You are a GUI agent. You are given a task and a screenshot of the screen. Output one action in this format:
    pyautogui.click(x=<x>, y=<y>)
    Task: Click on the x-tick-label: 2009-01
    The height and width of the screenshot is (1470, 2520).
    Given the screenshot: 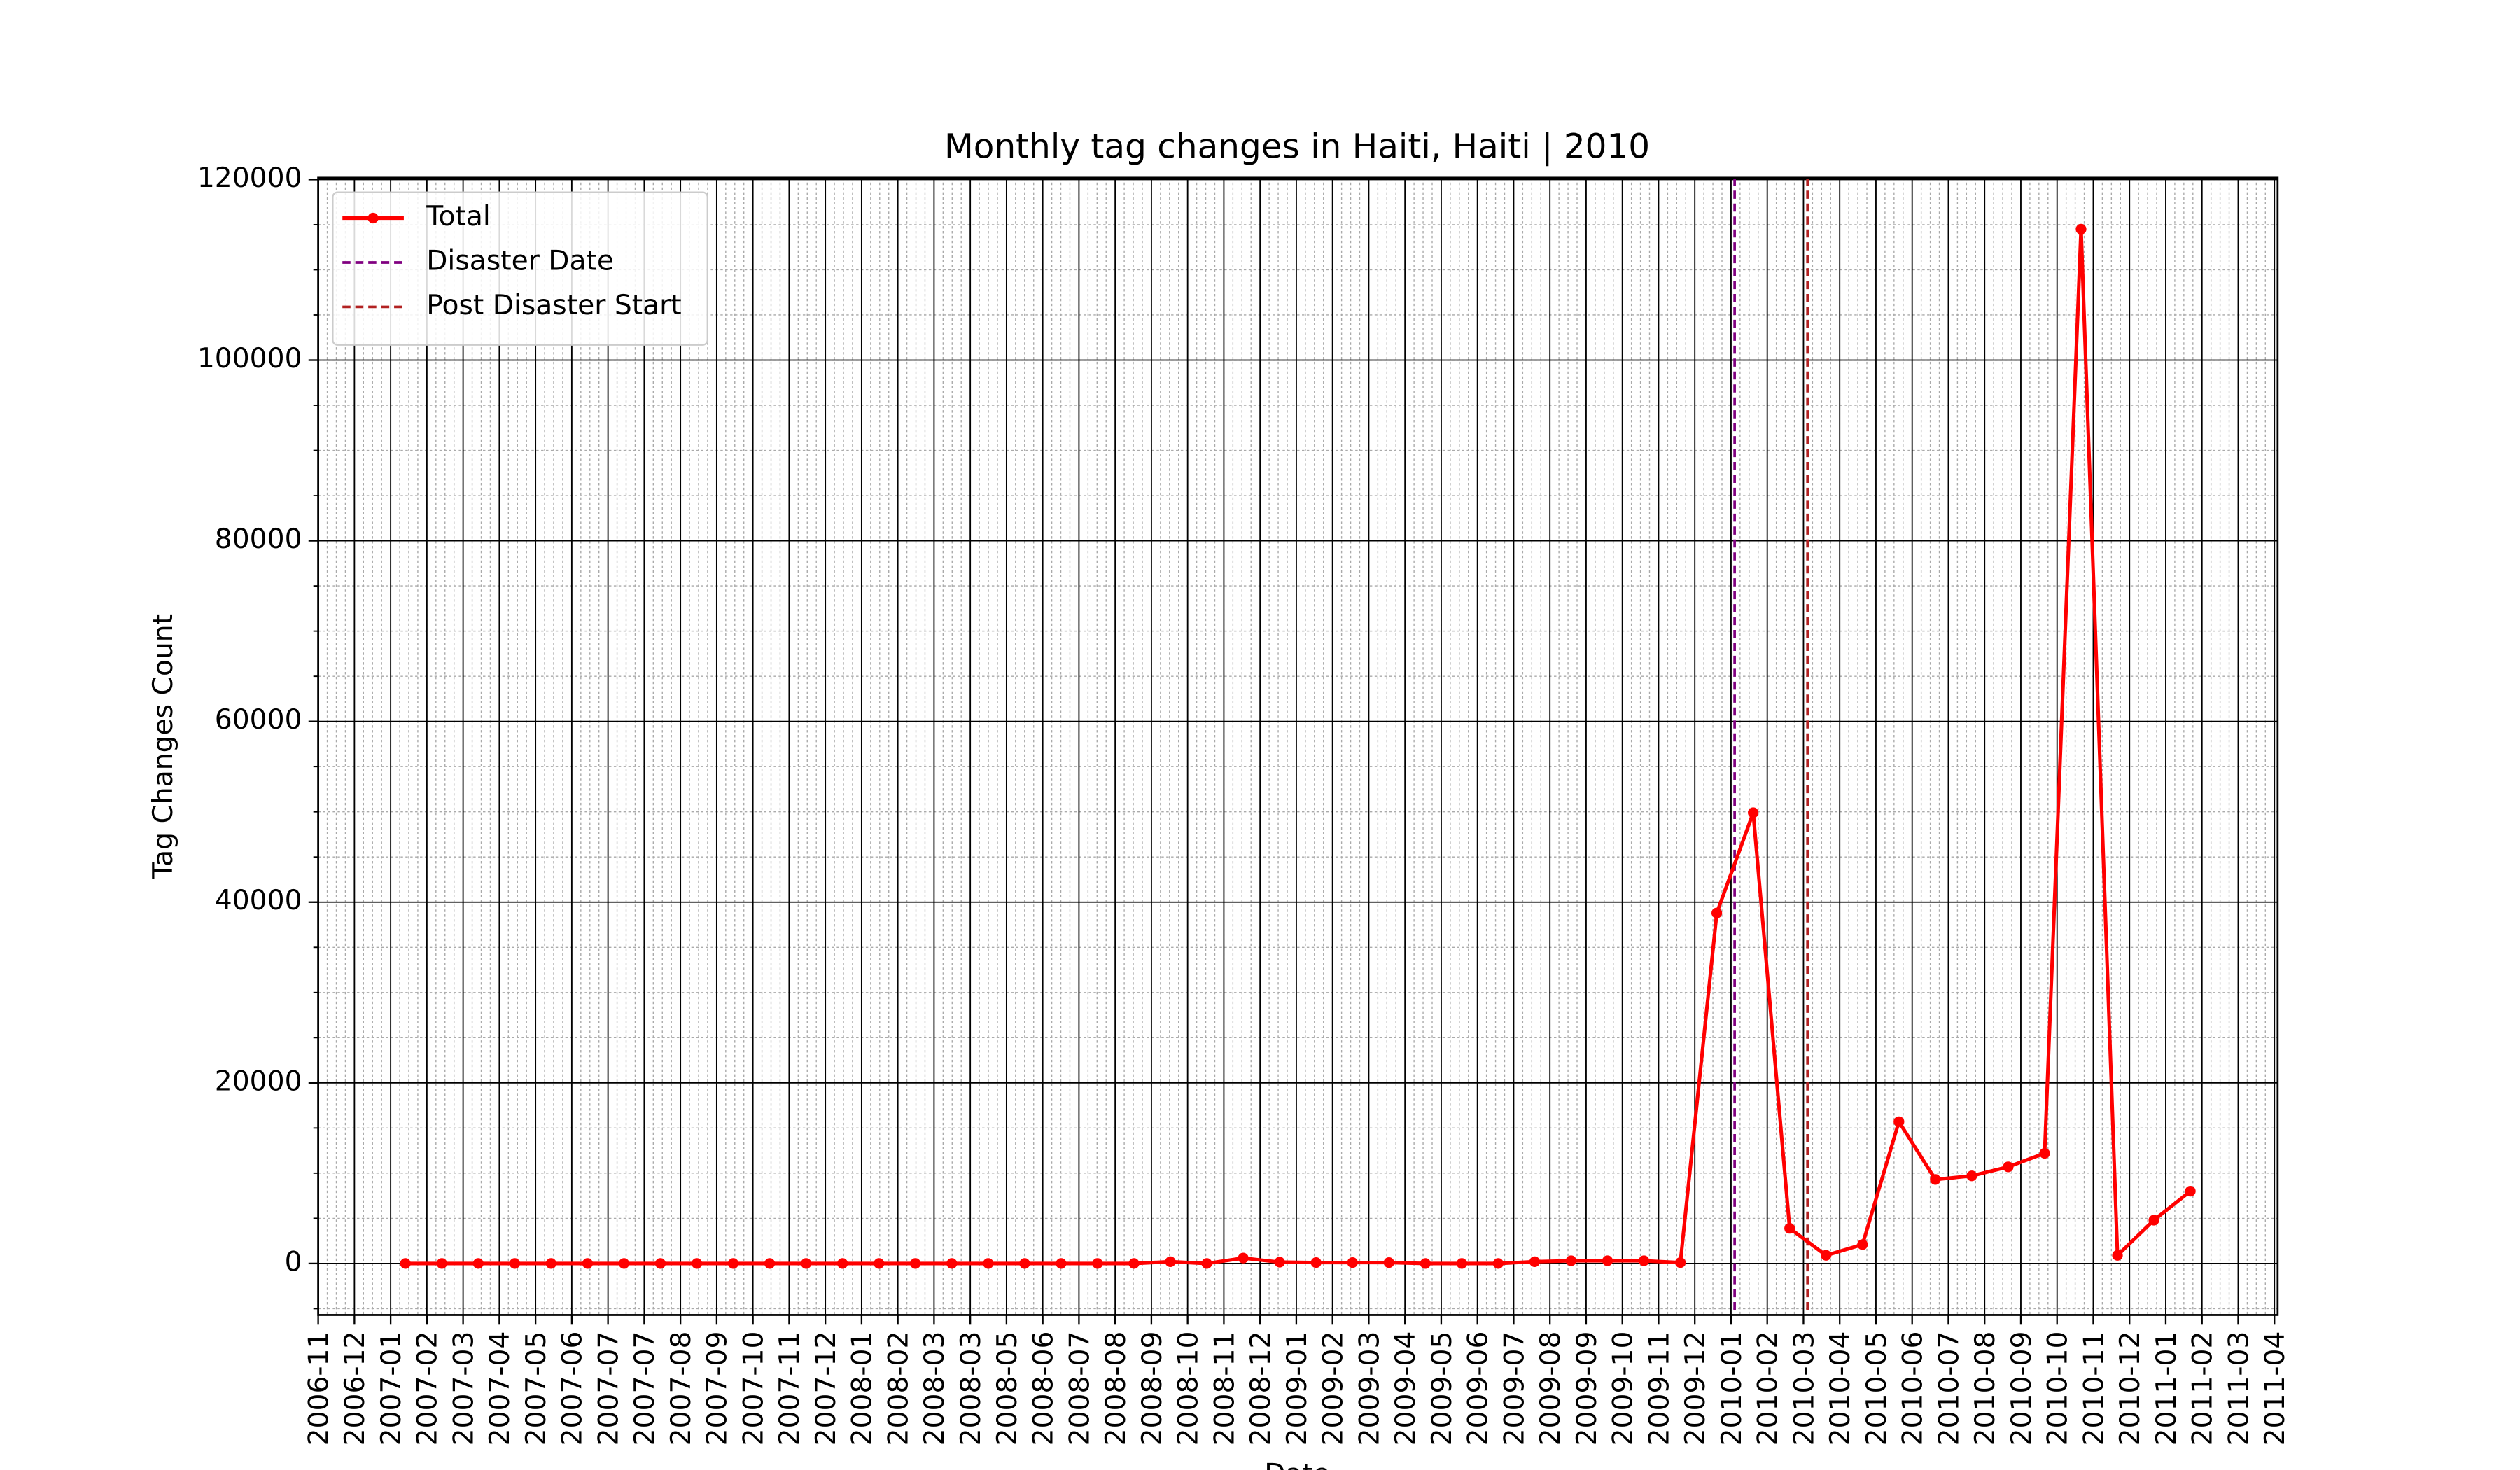 What is the action you would take?
    pyautogui.click(x=1297, y=1388)
    